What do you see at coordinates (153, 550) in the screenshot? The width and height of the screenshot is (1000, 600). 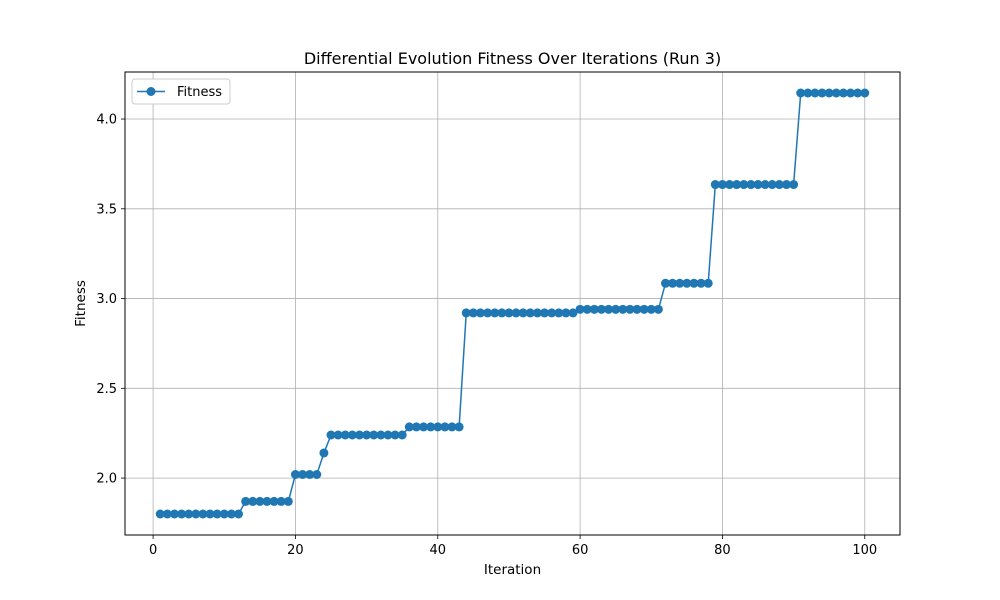 I see `x-tick-label: 0` at bounding box center [153, 550].